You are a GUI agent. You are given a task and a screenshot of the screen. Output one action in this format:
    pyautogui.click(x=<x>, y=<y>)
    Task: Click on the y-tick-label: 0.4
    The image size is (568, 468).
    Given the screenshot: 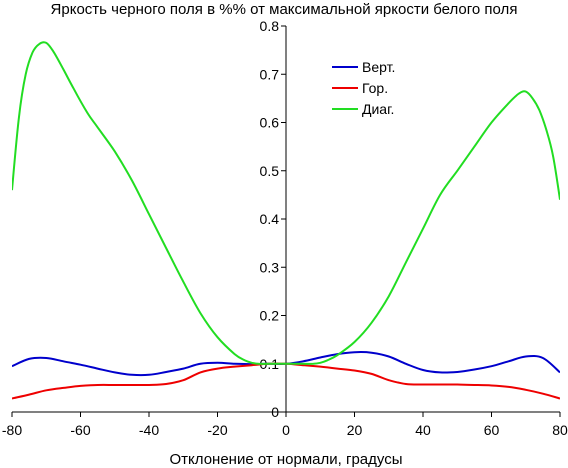 What is the action you would take?
    pyautogui.click(x=270, y=219)
    